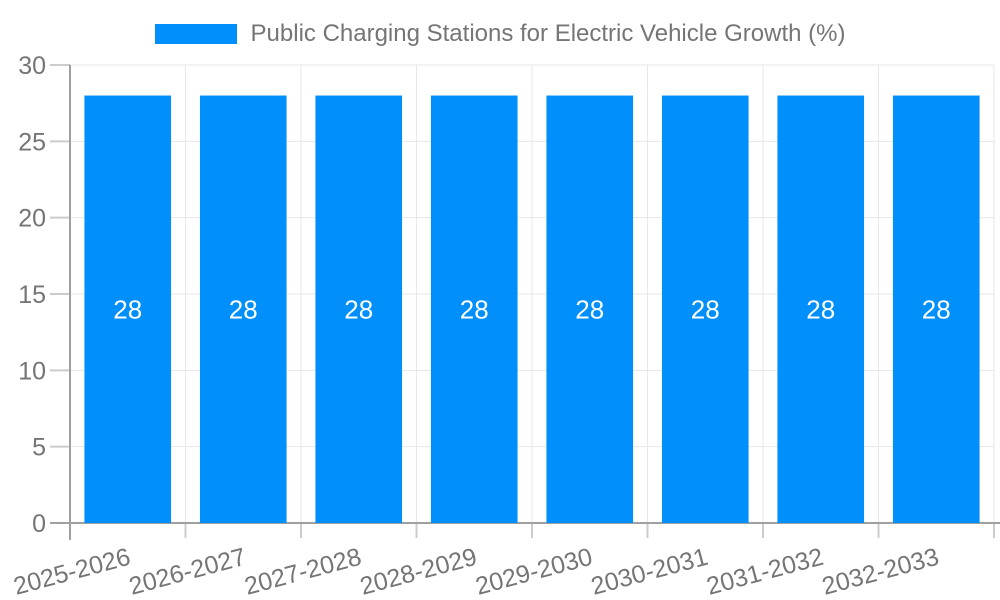 This screenshot has height=600, width=1000. I want to click on x-tick-label: 2029-2030, so click(534, 571).